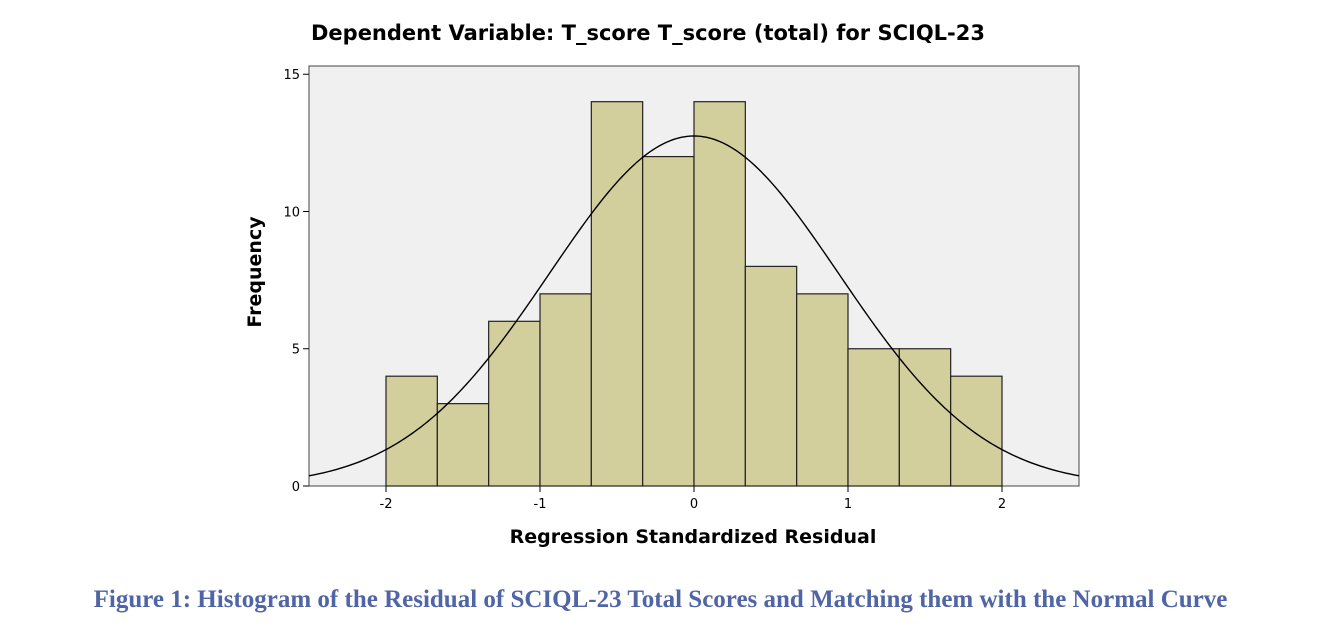  Describe the element at coordinates (540, 504) in the screenshot. I see `x-tick-label: -1` at that location.